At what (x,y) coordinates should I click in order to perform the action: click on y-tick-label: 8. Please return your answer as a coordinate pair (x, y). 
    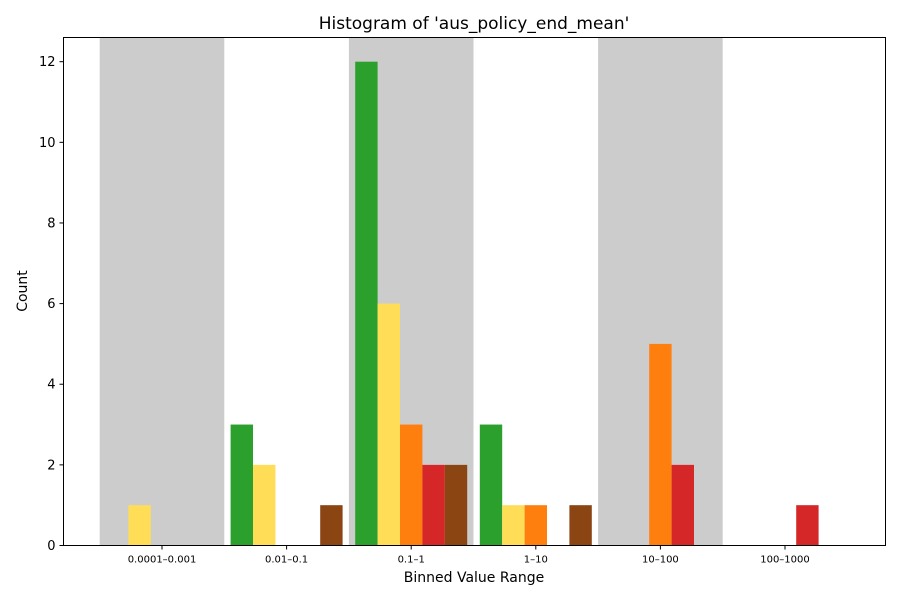
    Looking at the image, I should click on (51, 223).